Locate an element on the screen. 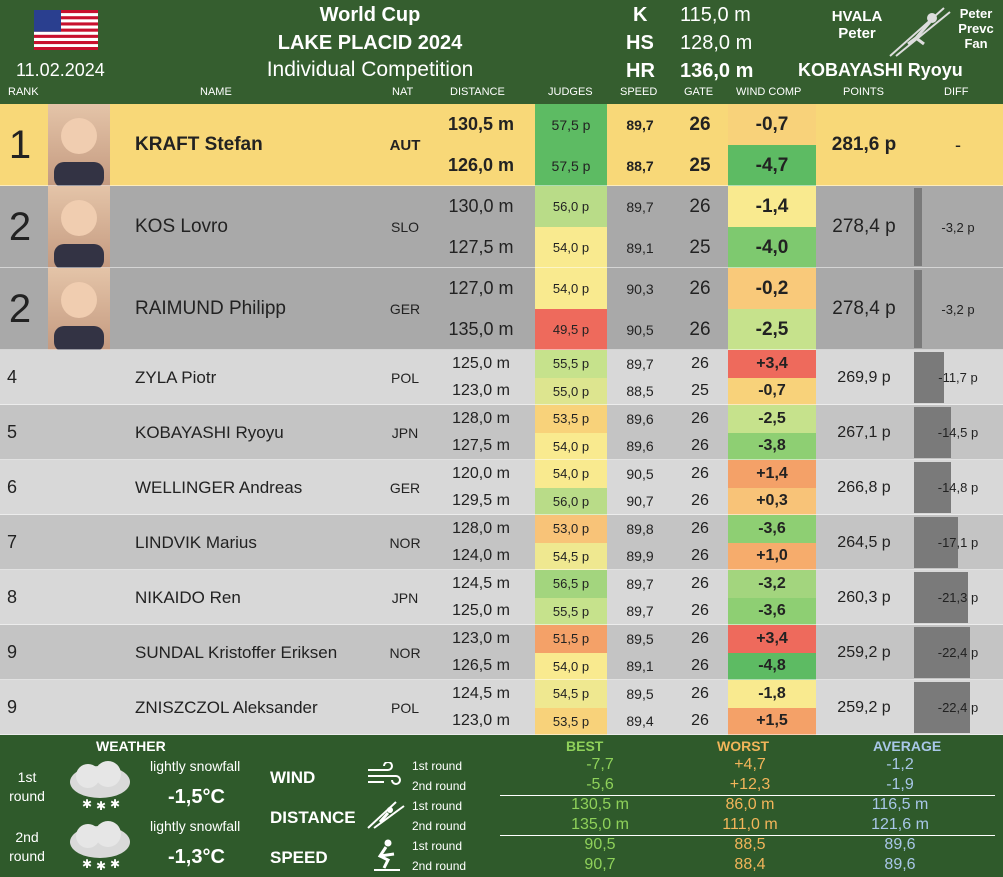 This screenshot has width=1003, height=877. points: 269,9 p is located at coordinates (864, 377).